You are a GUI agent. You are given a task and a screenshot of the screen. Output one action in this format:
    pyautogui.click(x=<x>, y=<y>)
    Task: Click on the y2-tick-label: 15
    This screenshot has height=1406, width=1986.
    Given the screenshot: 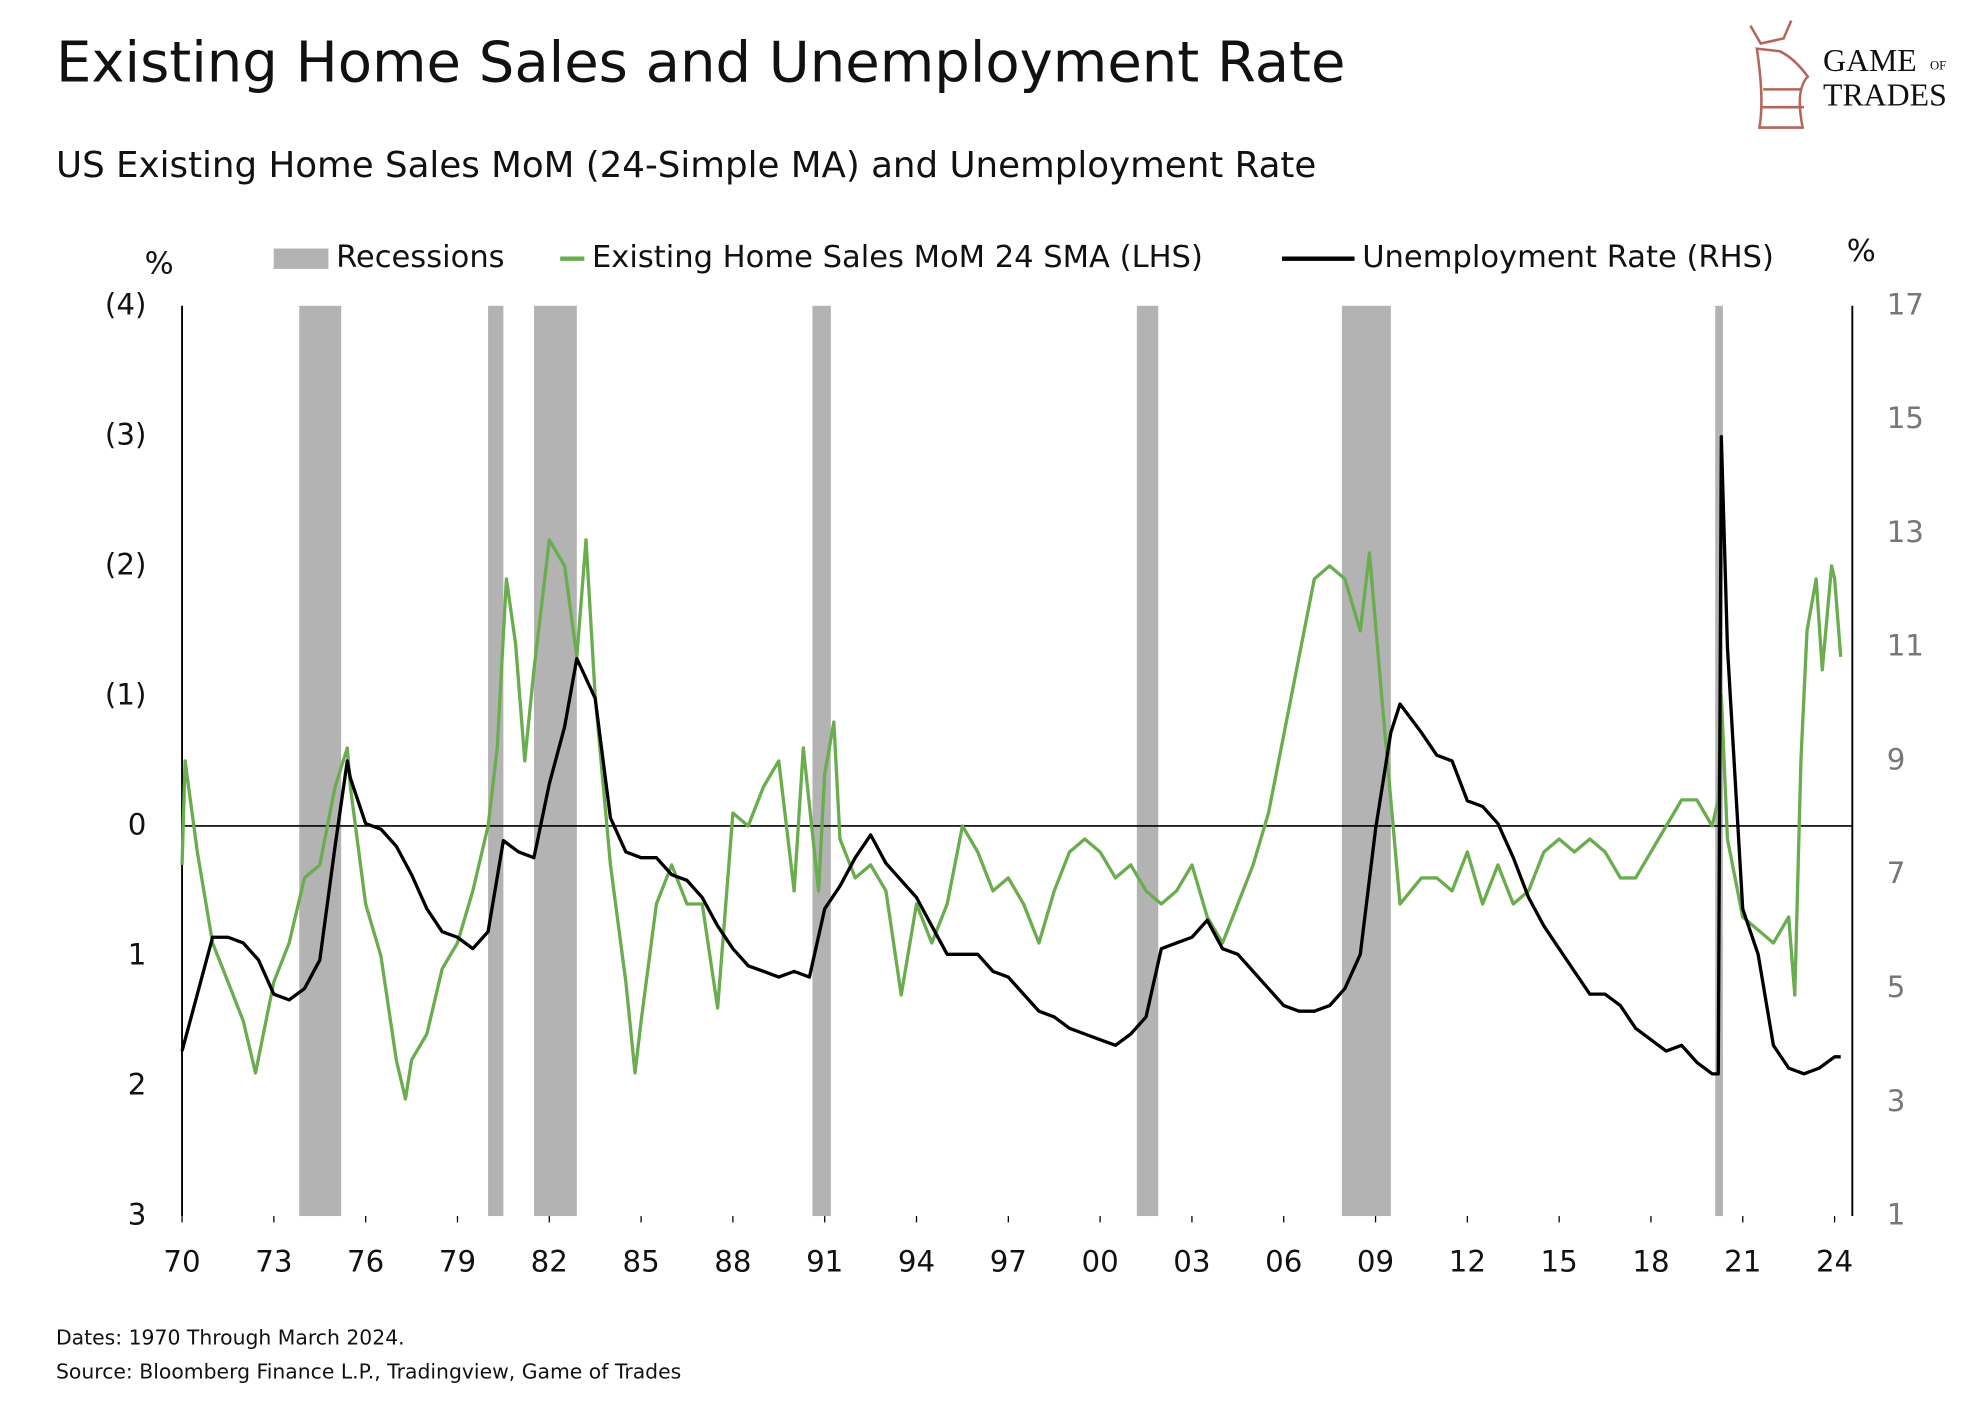 What is the action you would take?
    pyautogui.click(x=1905, y=418)
    